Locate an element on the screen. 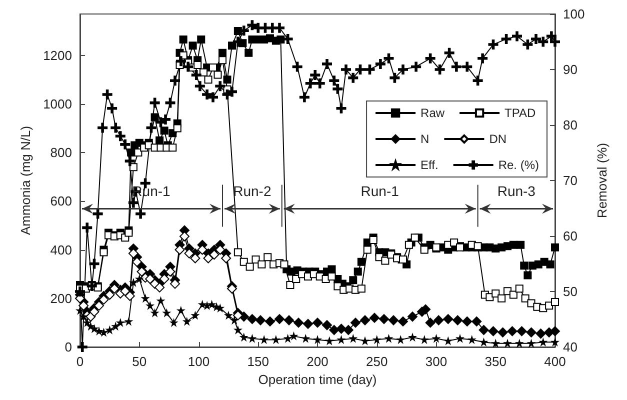 The image size is (627, 400). legend-label: Eff. is located at coordinates (429, 165).